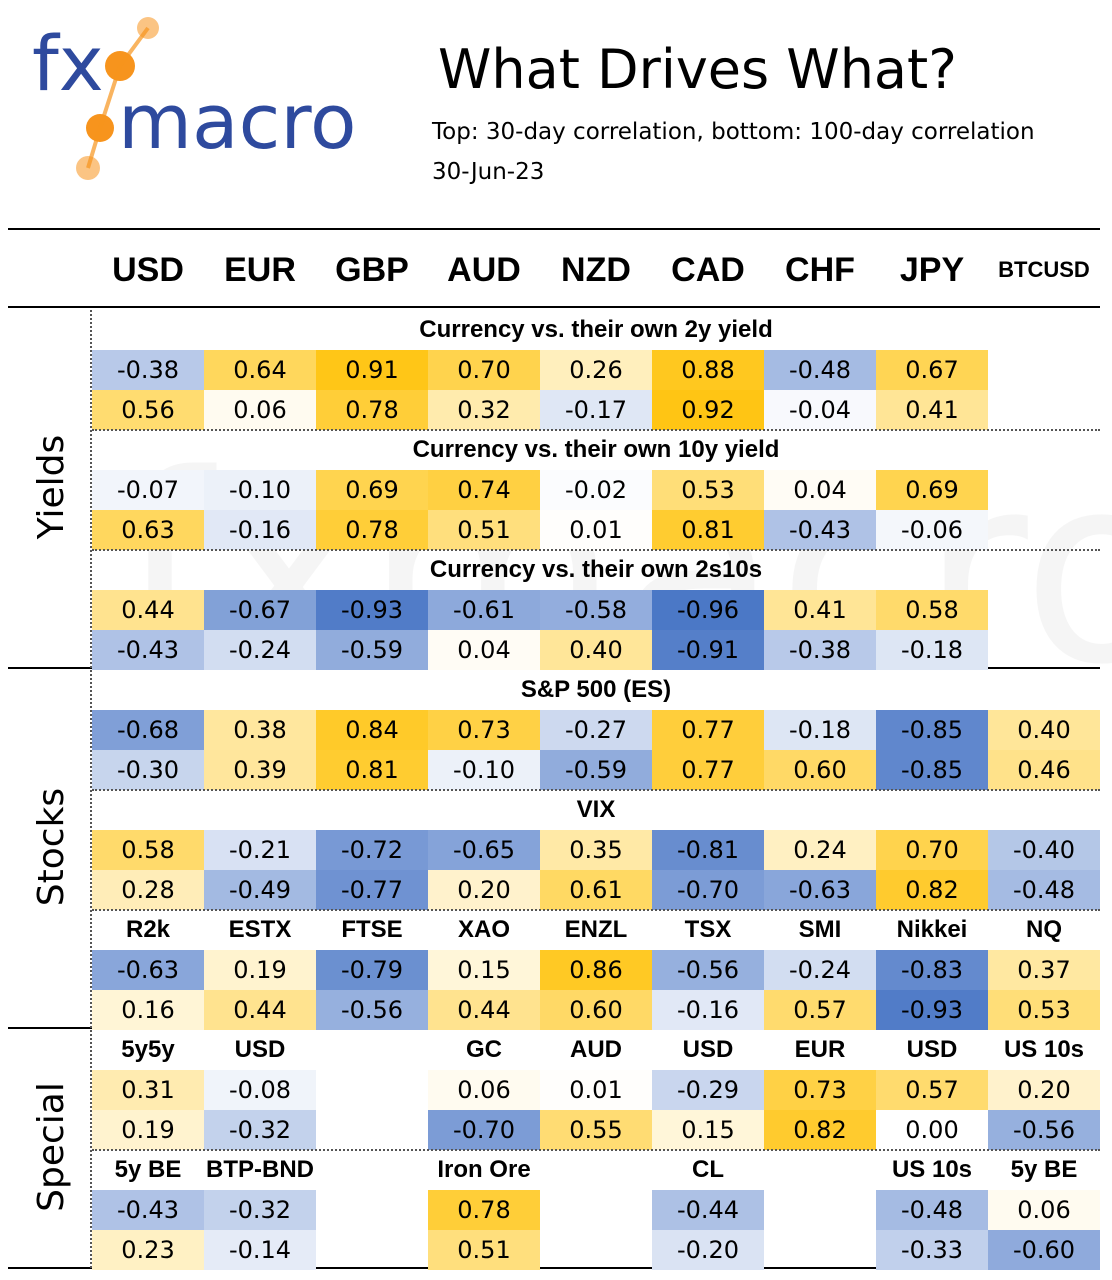  Describe the element at coordinates (148, 730) in the screenshot. I see `correlation-cell-30d: -0.68` at that location.